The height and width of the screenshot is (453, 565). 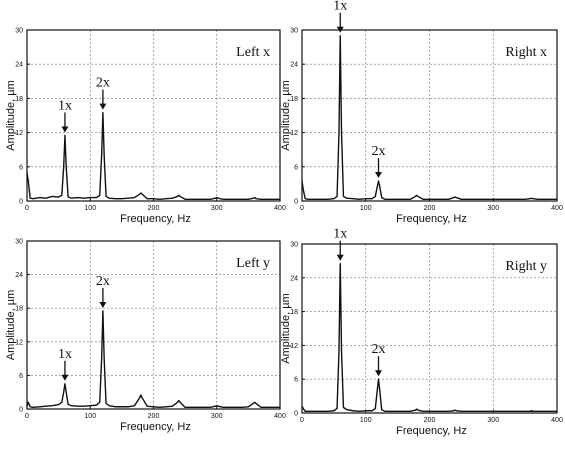 I want to click on panel-title: Left x, so click(x=253, y=52).